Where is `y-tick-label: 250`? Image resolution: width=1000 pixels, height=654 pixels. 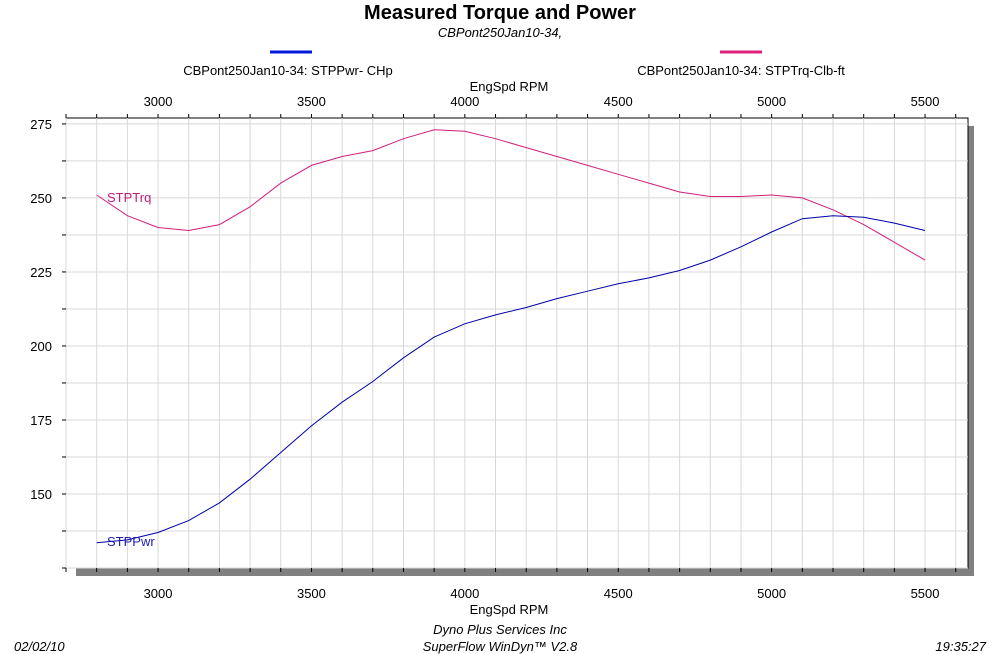 y-tick-label: 250 is located at coordinates (41, 198).